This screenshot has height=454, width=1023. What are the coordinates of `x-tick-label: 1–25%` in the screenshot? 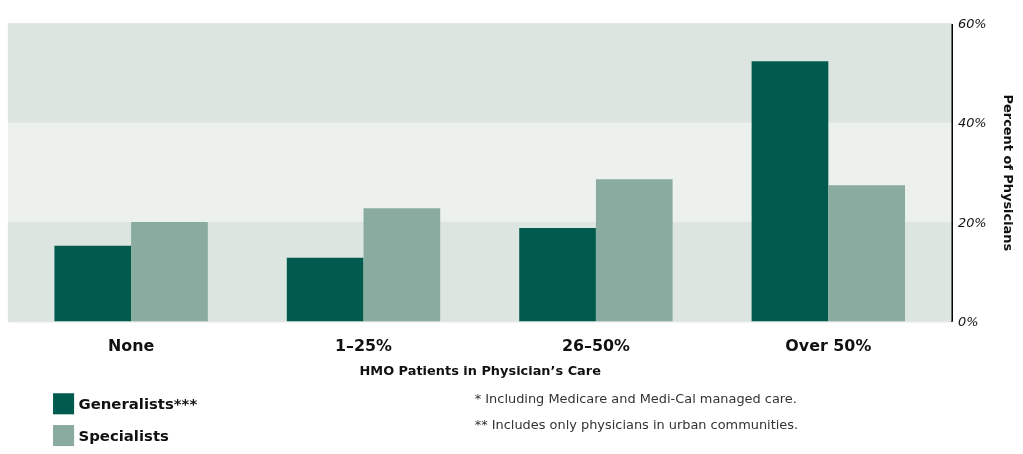 It's located at (364, 345).